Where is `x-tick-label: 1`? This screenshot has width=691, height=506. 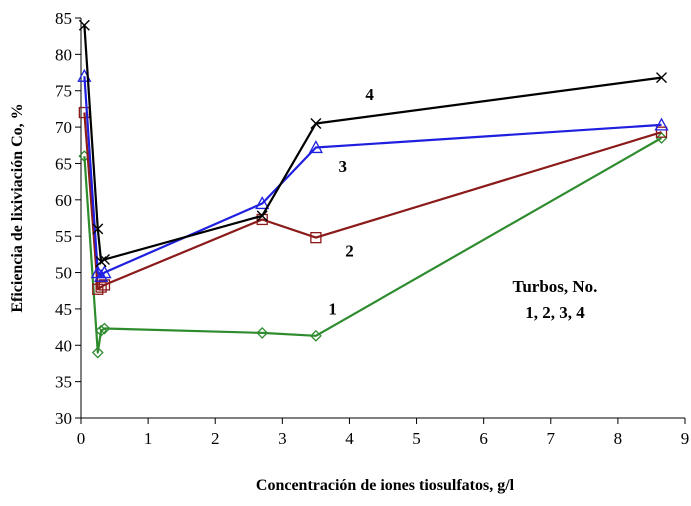
x-tick-label: 1 is located at coordinates (148, 438).